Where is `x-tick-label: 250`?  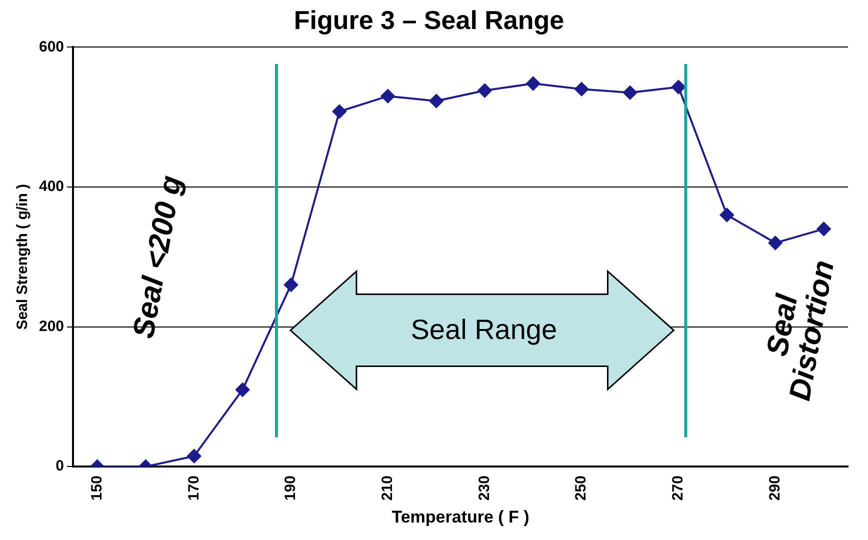
x-tick-label: 250 is located at coordinates (581, 488).